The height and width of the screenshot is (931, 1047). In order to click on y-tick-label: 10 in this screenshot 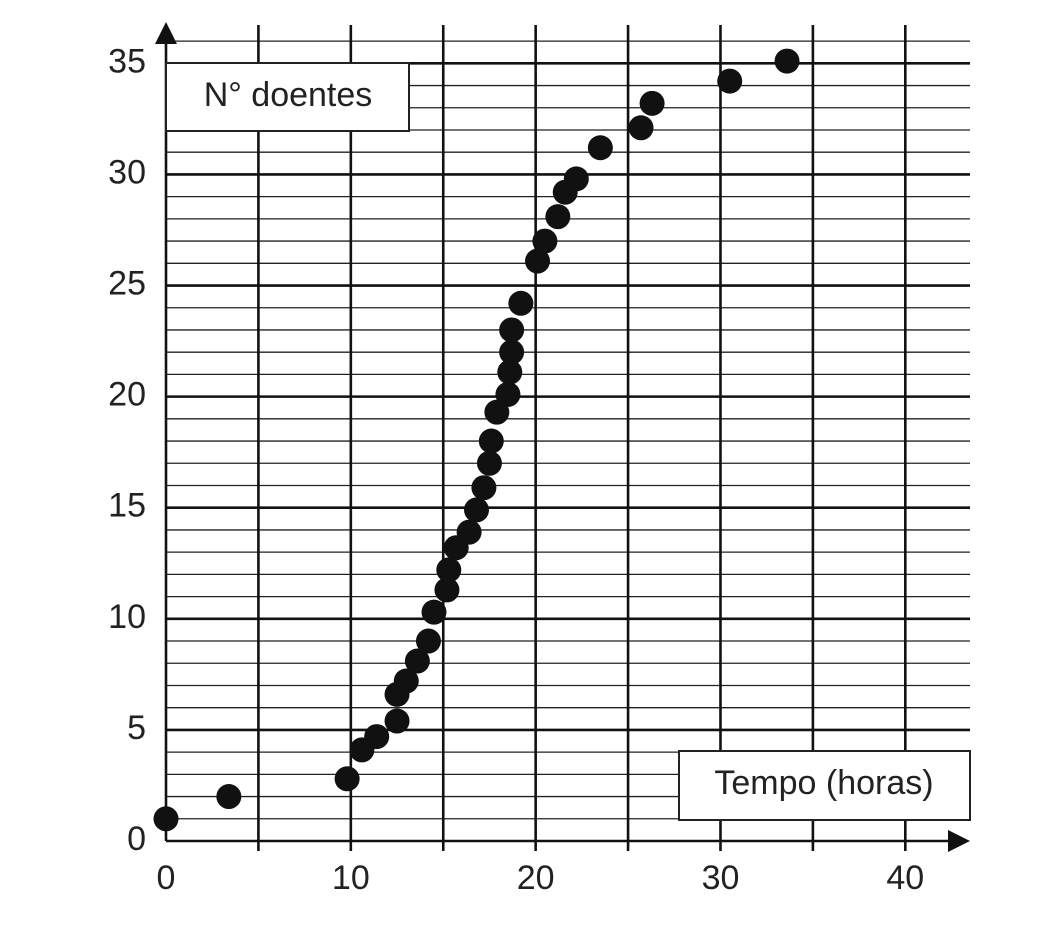, I will do `click(127, 617)`.